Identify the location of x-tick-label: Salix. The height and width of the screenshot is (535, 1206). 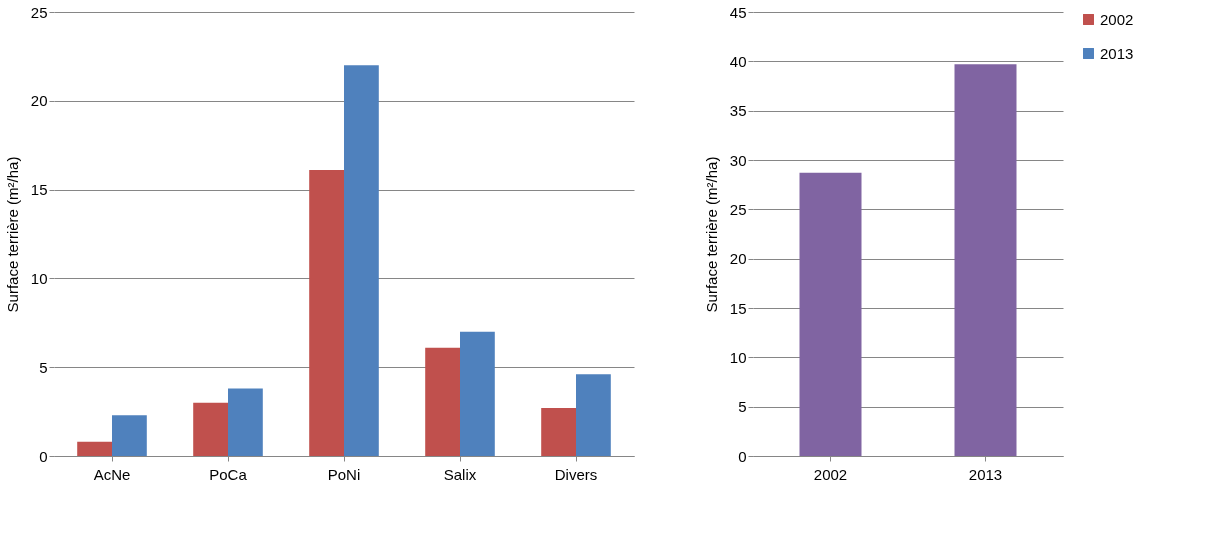
(460, 474).